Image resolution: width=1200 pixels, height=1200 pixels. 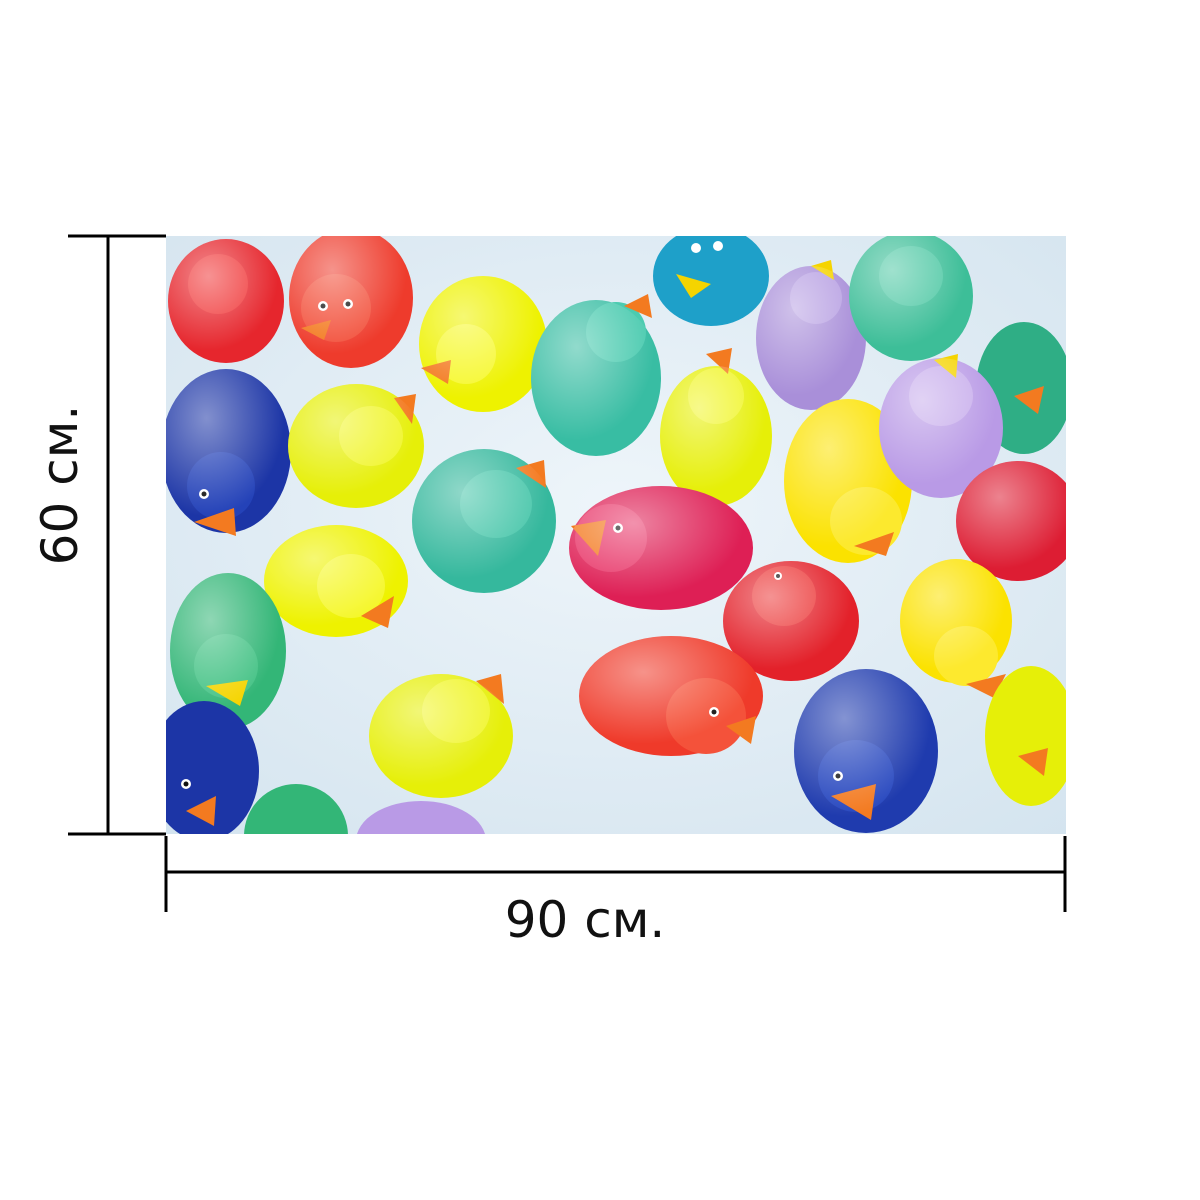 What do you see at coordinates (296, 809) in the screenshot?
I see `duck-green-bottom` at bounding box center [296, 809].